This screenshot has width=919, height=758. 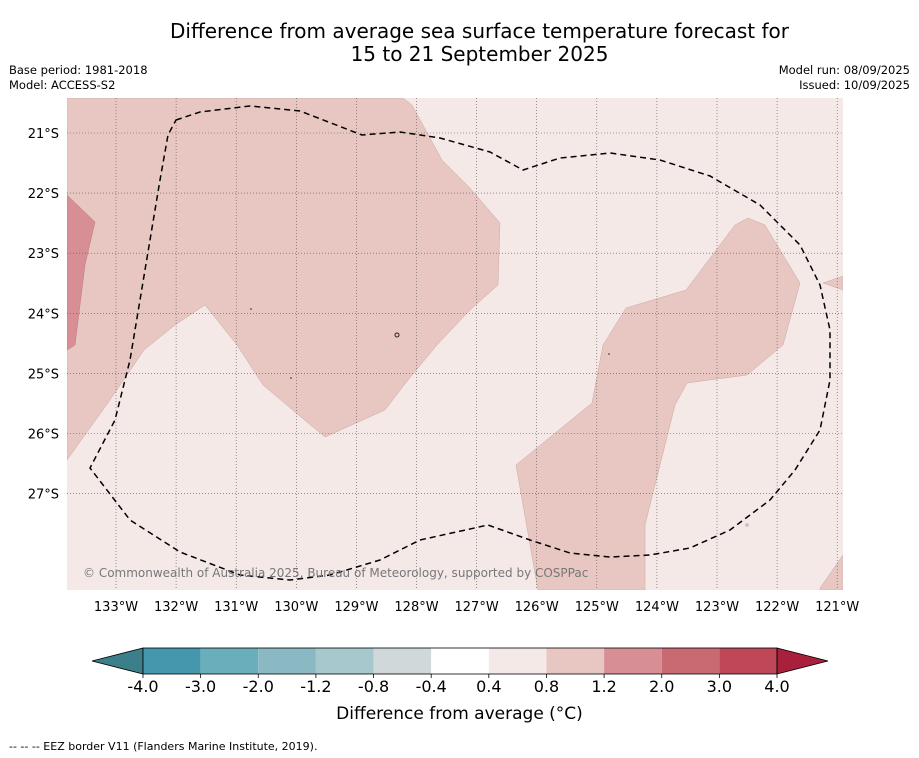 I want to click on latitude-label: 22°S, so click(x=43, y=194).